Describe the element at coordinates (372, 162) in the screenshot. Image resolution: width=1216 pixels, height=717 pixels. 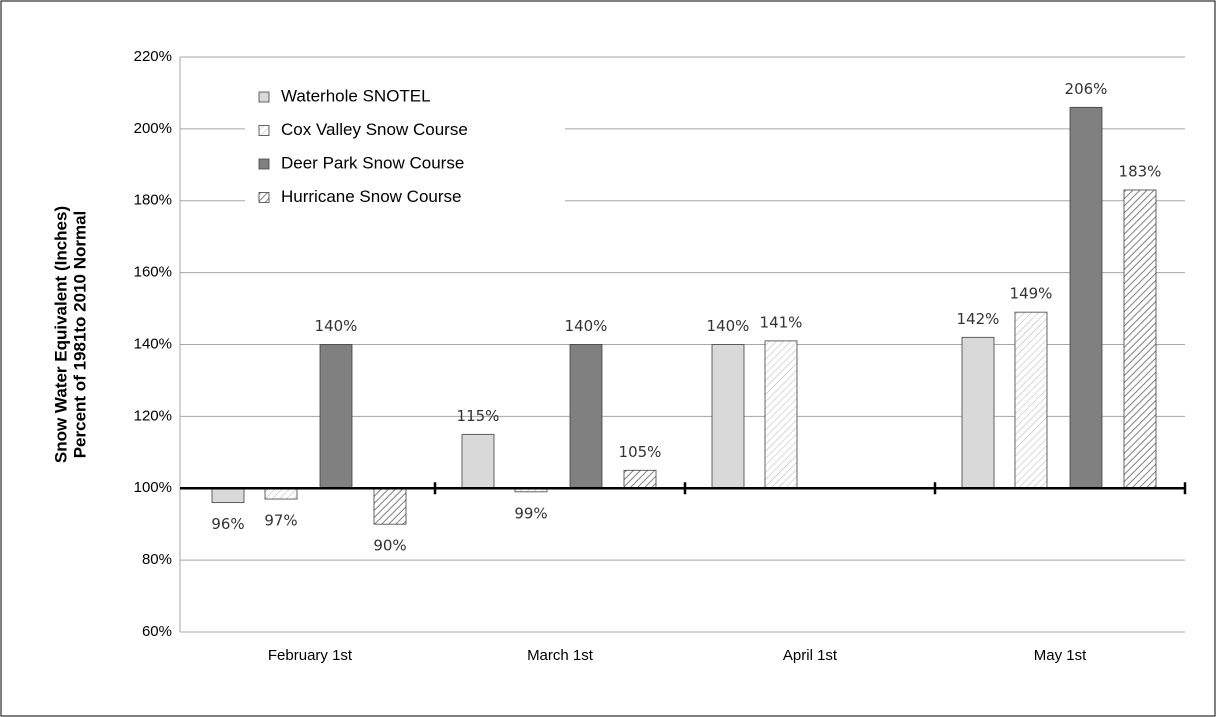
I see `legend-label: Deer Park Snow Course` at that location.